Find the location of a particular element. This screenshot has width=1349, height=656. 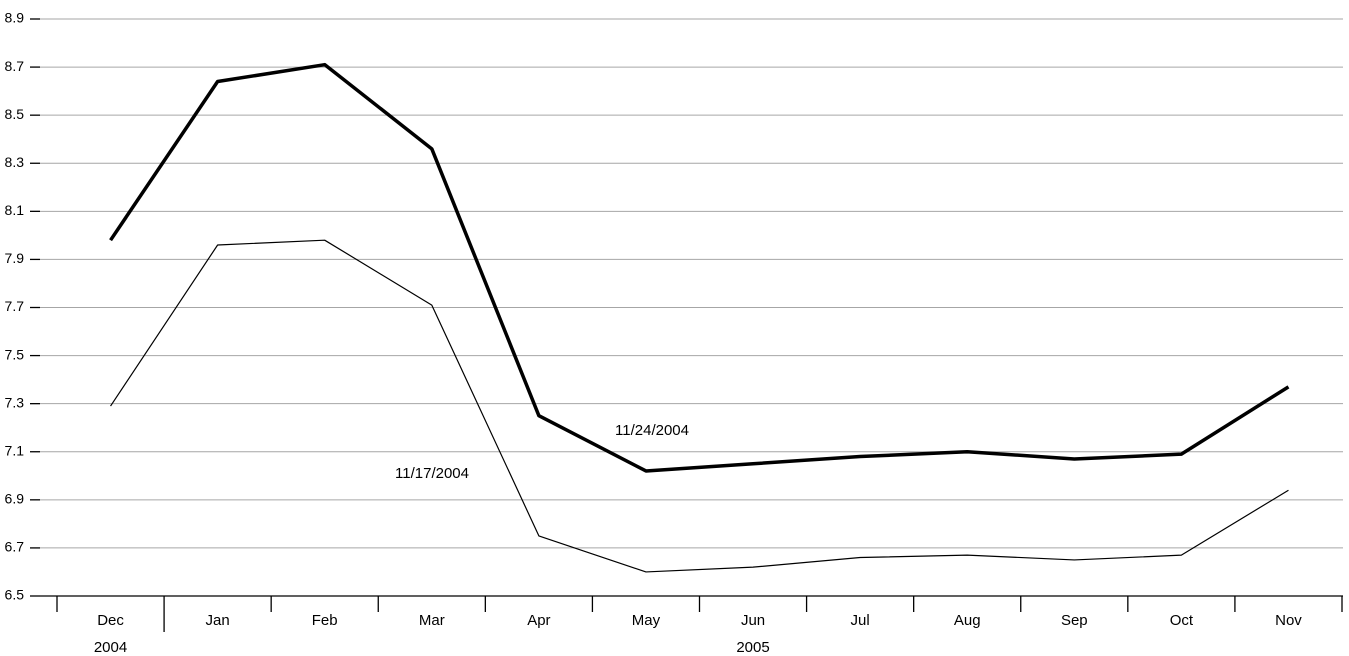

x-tick-label: Oct is located at coordinates (1182, 620).